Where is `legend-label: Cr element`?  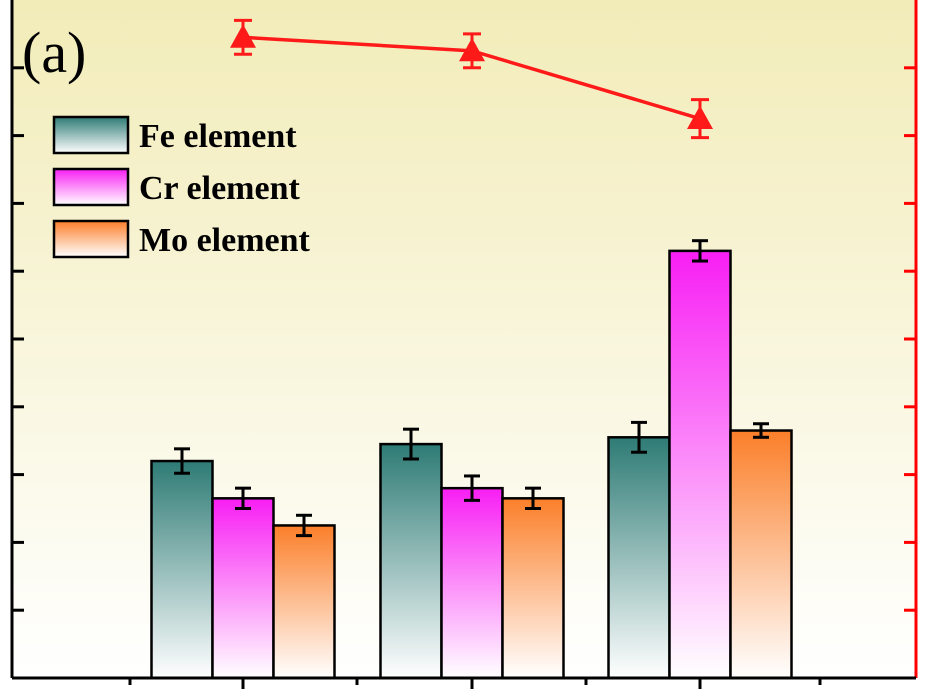
legend-label: Cr element is located at coordinates (219, 188).